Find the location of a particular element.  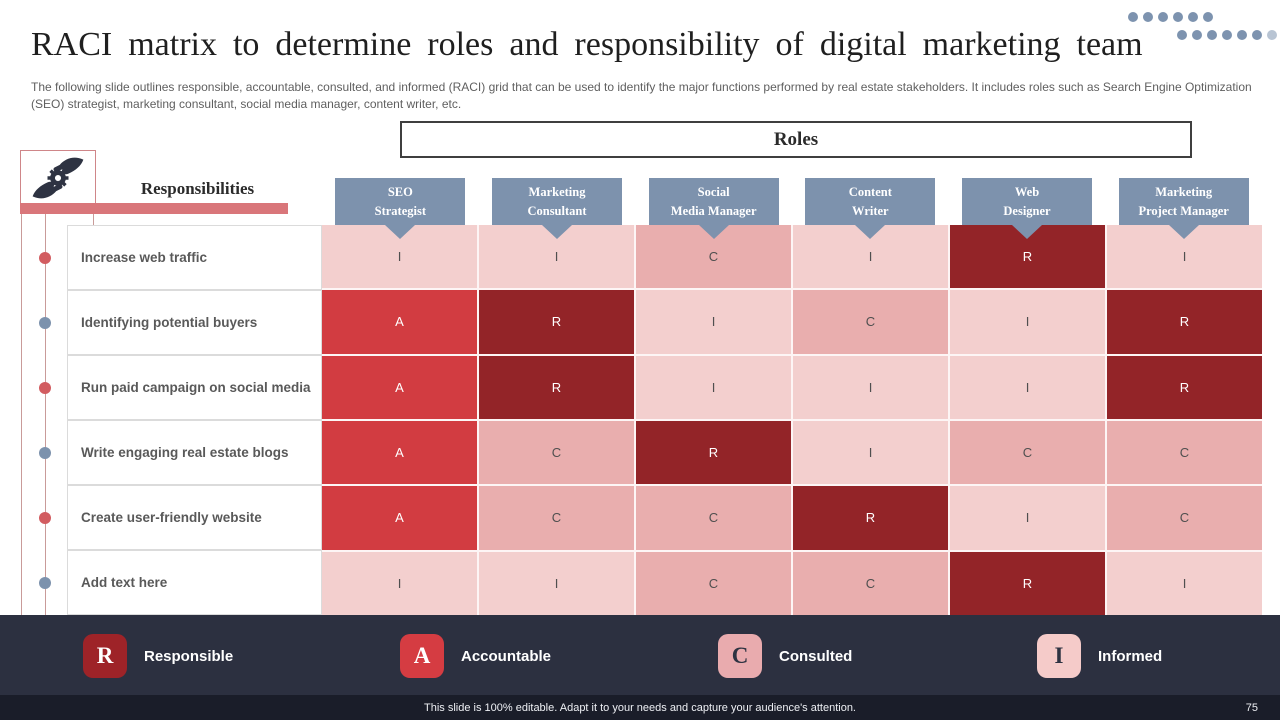

legend-label: Accountable is located at coordinates (506, 656).